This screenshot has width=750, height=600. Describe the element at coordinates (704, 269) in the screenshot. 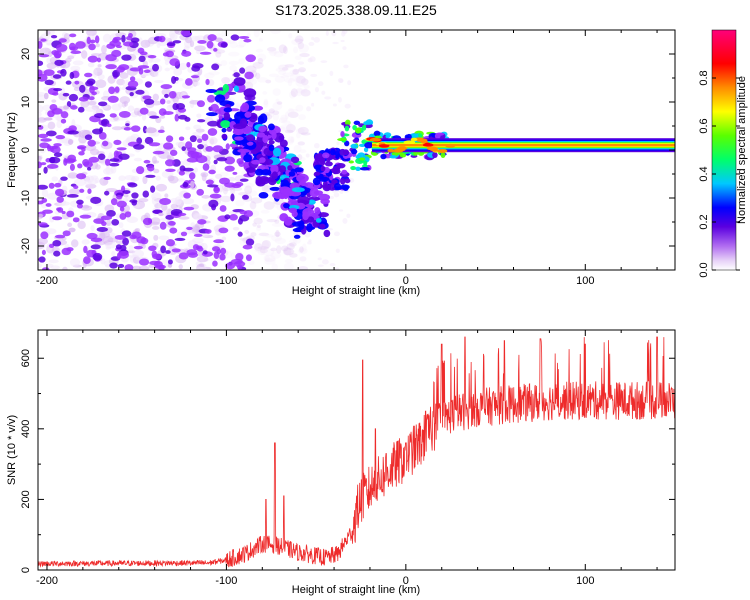

I see `colorbar-tick-label: 0.0` at that location.